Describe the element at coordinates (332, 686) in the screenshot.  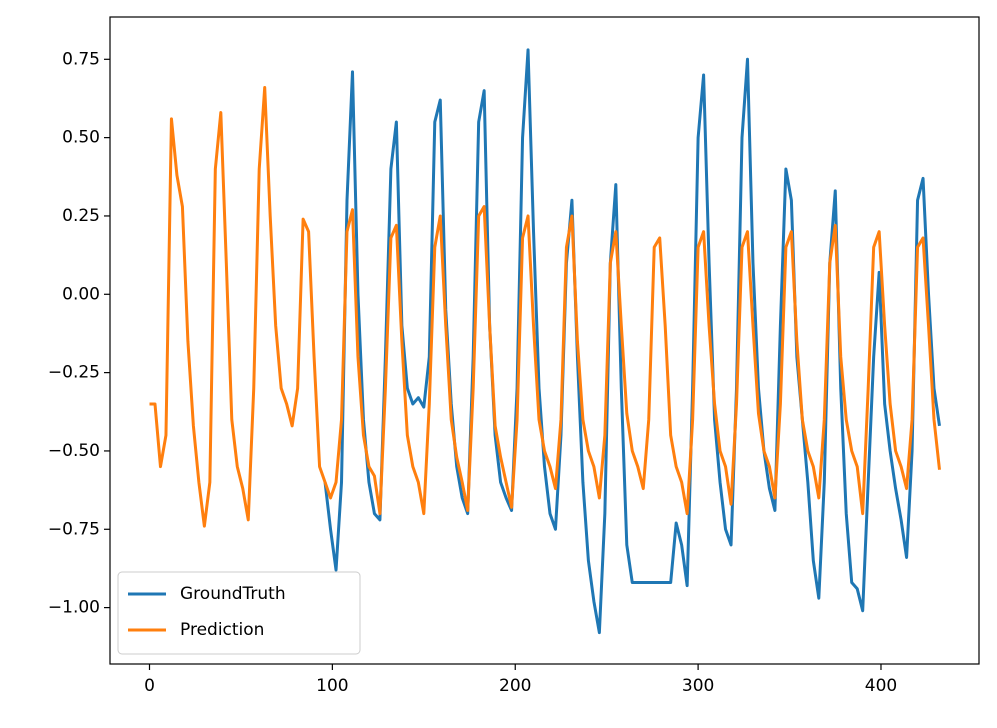
I see `x-tick-label: 100` at that location.